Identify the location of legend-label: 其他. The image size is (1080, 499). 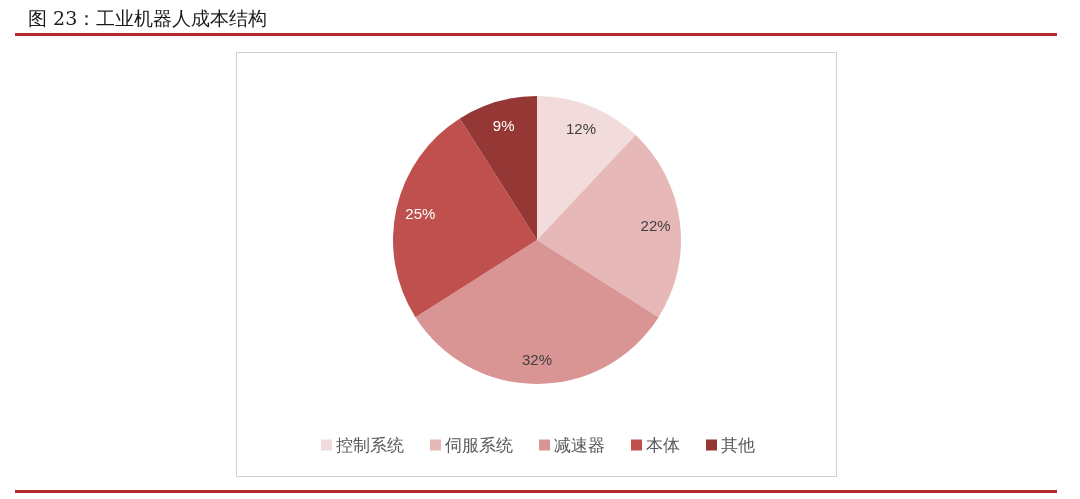
(738, 445).